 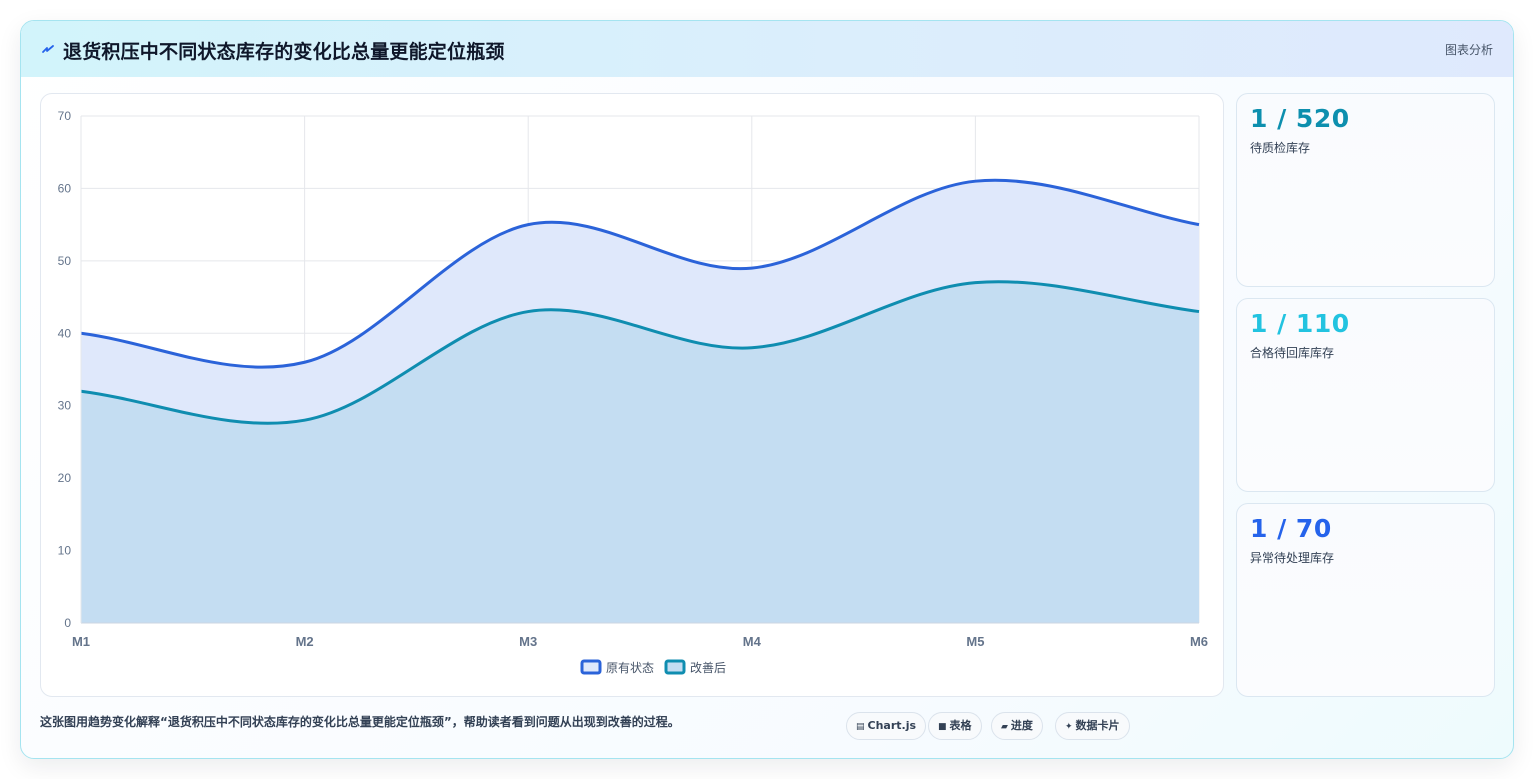 I want to click on chart-icon: ▤, so click(x=860, y=727).